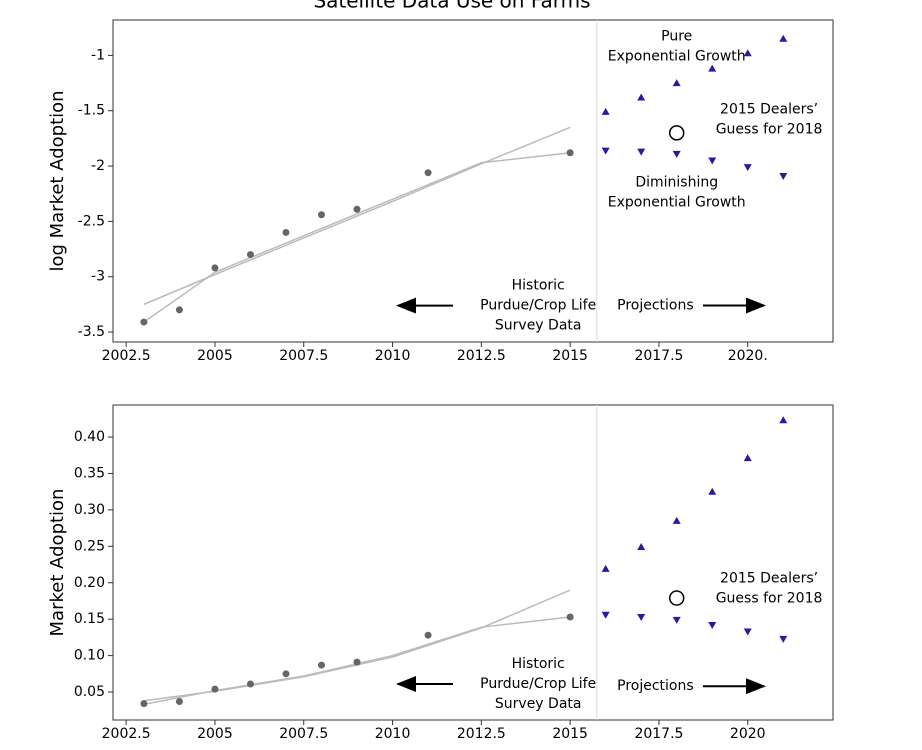 Image resolution: width=922 pixels, height=750 pixels. I want to click on x-tick-label: 2020., so click(748, 356).